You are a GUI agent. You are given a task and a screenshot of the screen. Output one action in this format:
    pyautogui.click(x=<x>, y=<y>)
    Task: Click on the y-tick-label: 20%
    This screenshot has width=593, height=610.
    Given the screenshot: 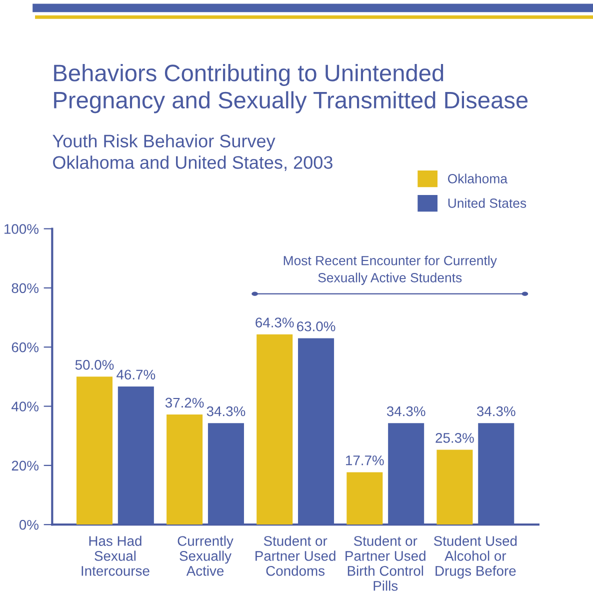 What is the action you would take?
    pyautogui.click(x=25, y=465)
    